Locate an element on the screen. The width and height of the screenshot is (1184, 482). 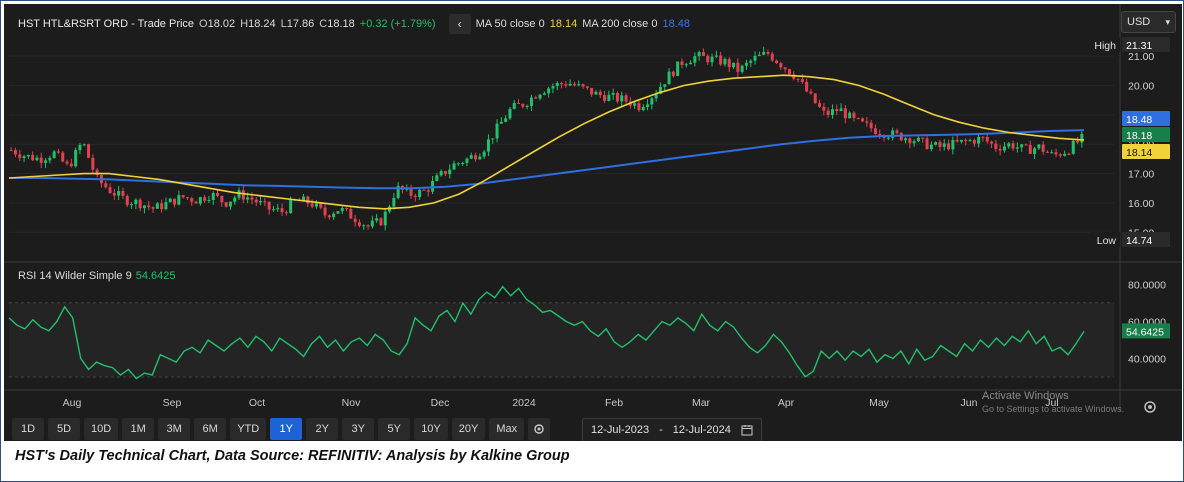
range-toolbar: 1D 5D 10D 1M 3M 6M YTD 1Y 2Y 3Y 5Y 10Y 20Y Max is located at coordinates (281, 429).